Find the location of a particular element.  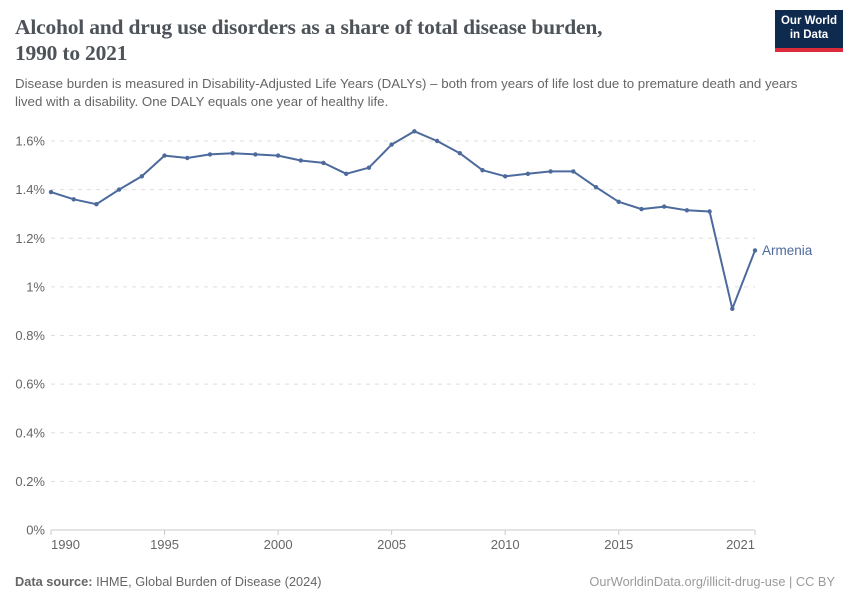

logo-line-1: Our World is located at coordinates (808, 21).